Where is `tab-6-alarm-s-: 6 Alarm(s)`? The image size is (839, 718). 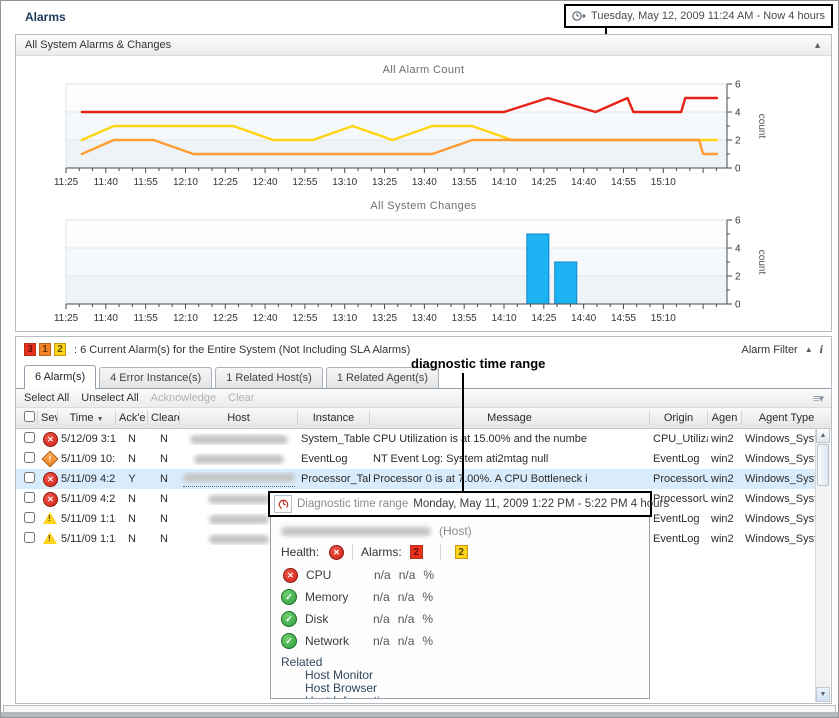
tab-6-alarm-s-: 6 Alarm(s) is located at coordinates (60, 377).